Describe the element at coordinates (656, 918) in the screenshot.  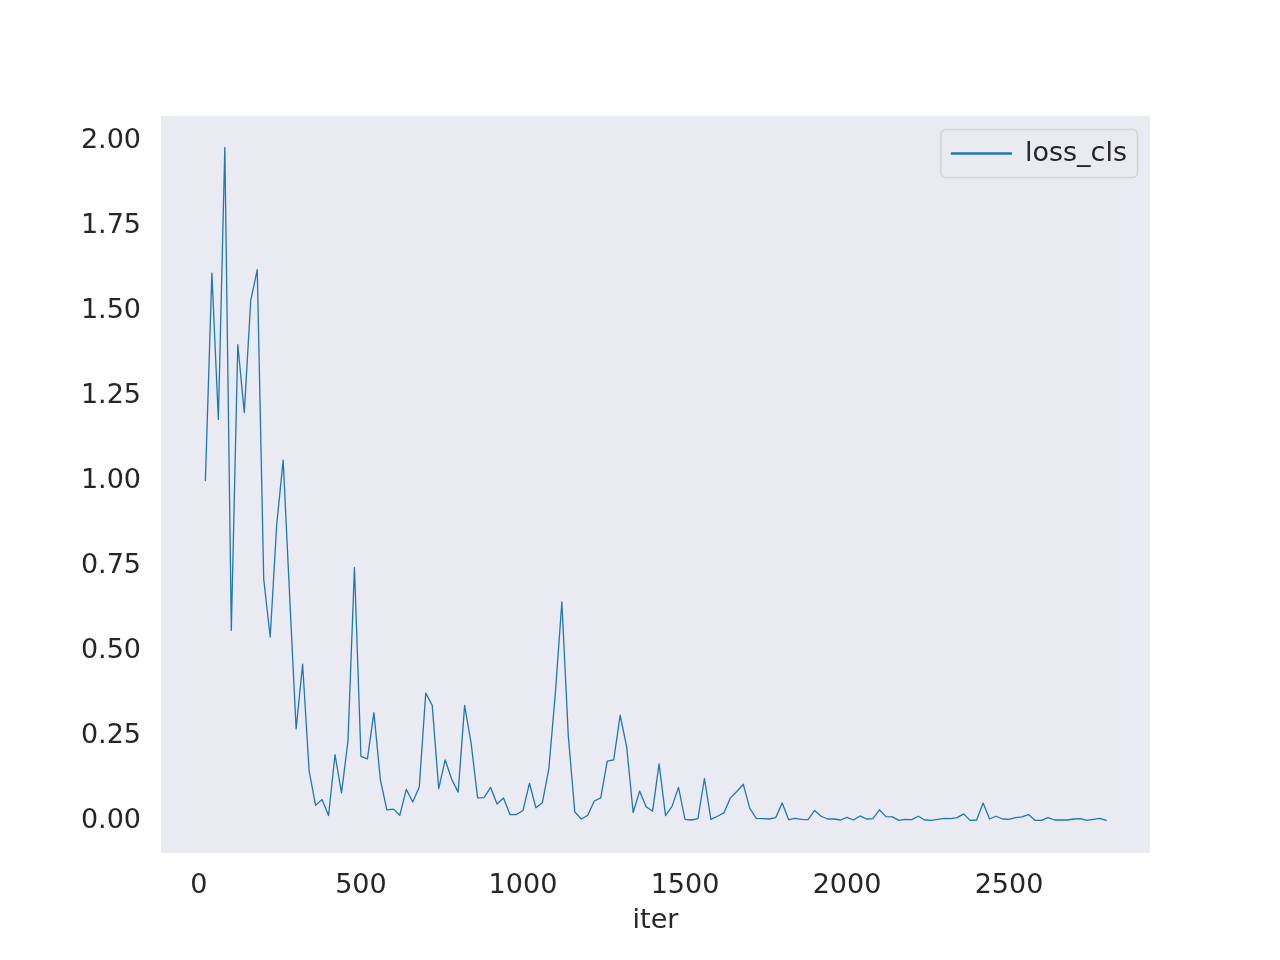
I see `x-axis-title: iter` at that location.